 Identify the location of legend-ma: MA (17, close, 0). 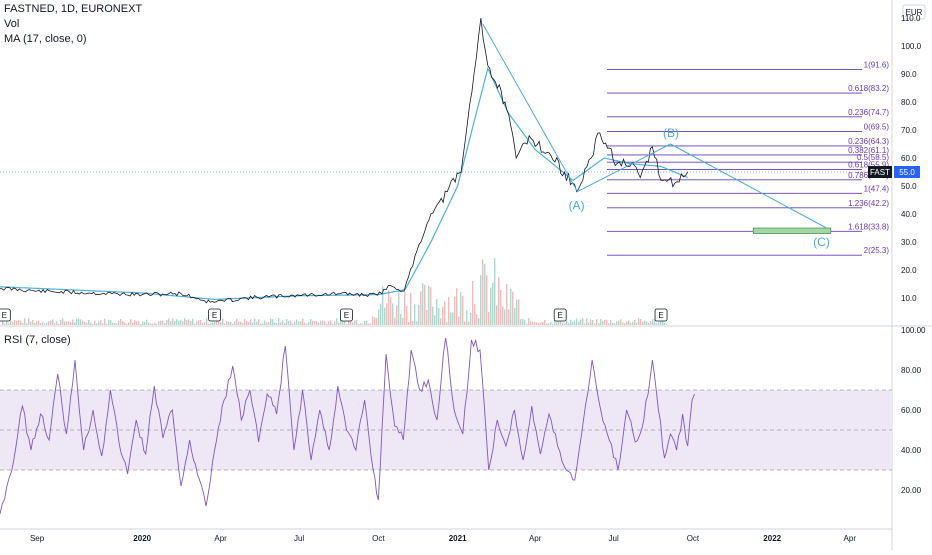
(45, 39).